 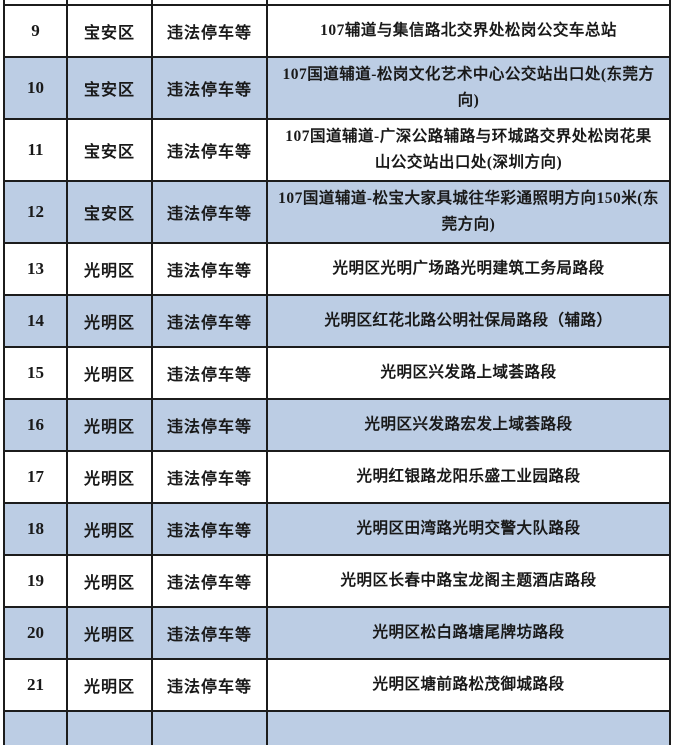 What do you see at coordinates (468, 424) in the screenshot?
I see `cell-location: 光明区兴发路宏发上域荟路段` at bounding box center [468, 424].